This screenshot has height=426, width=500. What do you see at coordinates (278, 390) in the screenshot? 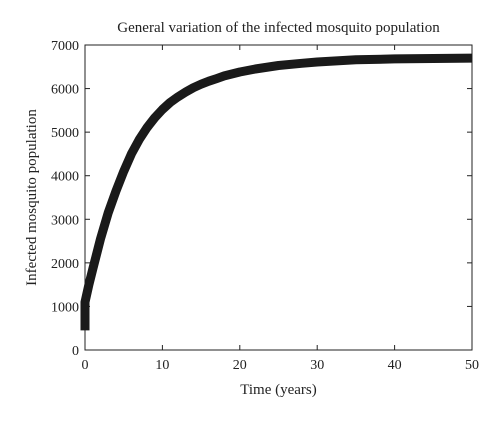
I see `x-axis-label: Time (years)` at bounding box center [278, 390].